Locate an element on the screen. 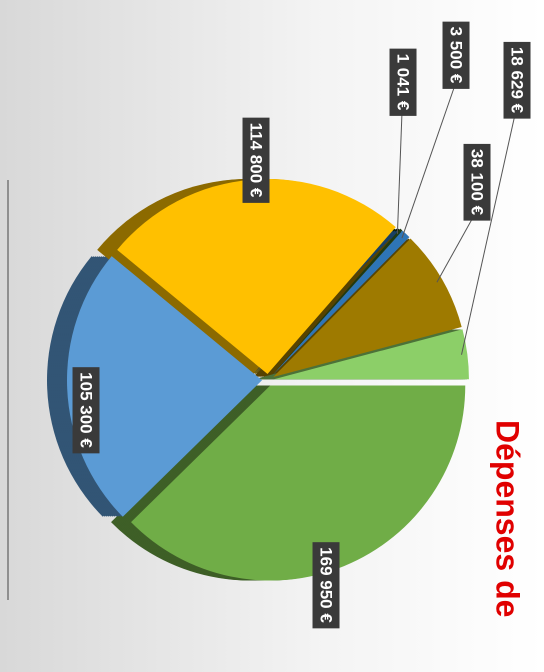  data-label: 3 500 € is located at coordinates (456, 55).